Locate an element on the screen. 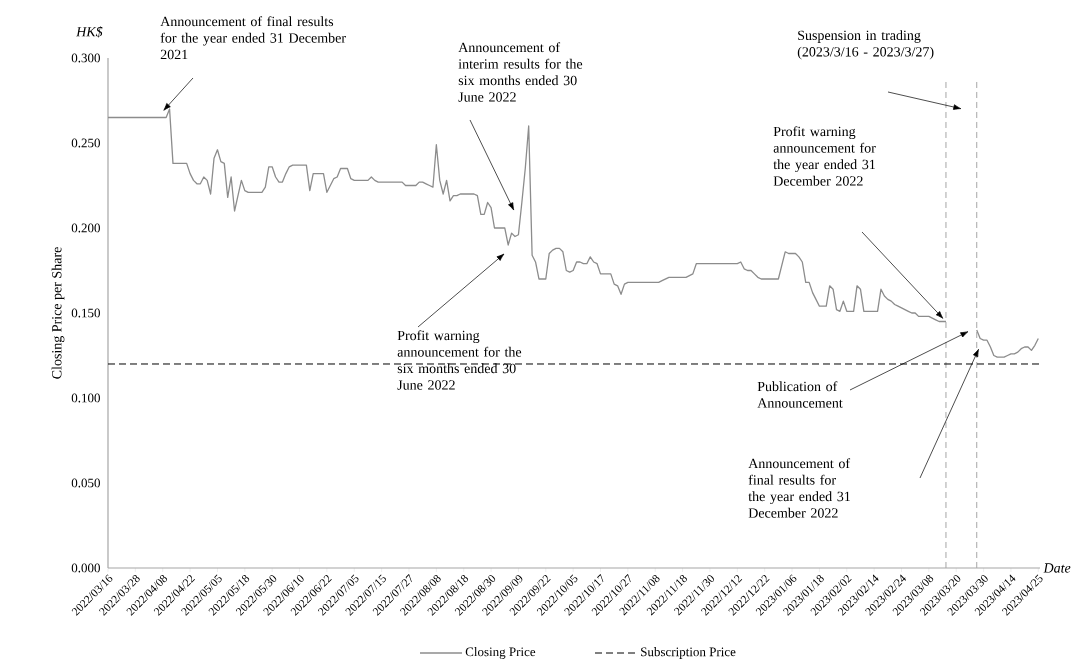 This screenshot has height=670, width=1087. annotation: Profit warning announcement for the year ended 31 December 2022 is located at coordinates (824, 156).